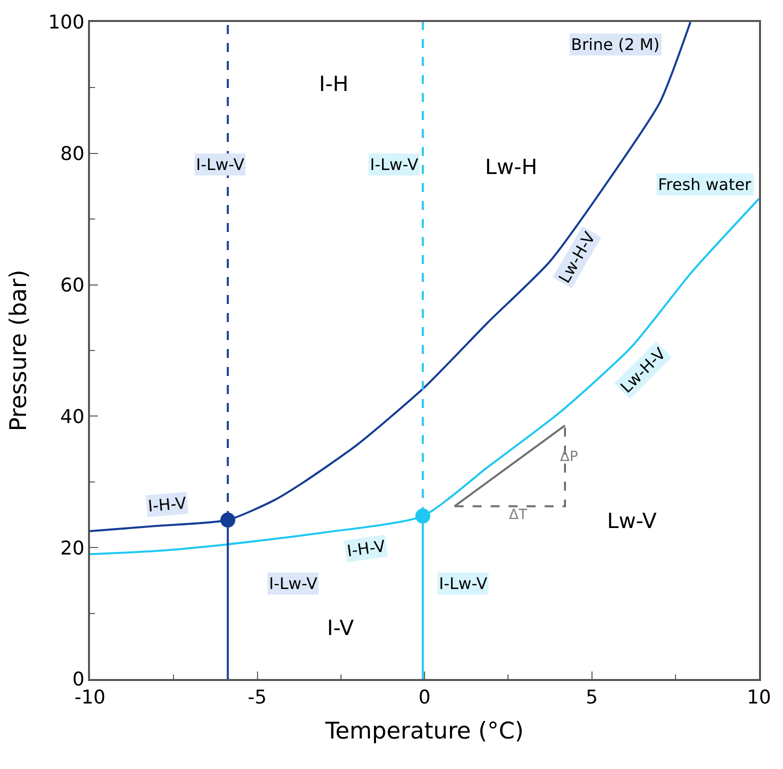 The width and height of the screenshot is (783, 769). I want to click on annotation: I-H, so click(334, 84).